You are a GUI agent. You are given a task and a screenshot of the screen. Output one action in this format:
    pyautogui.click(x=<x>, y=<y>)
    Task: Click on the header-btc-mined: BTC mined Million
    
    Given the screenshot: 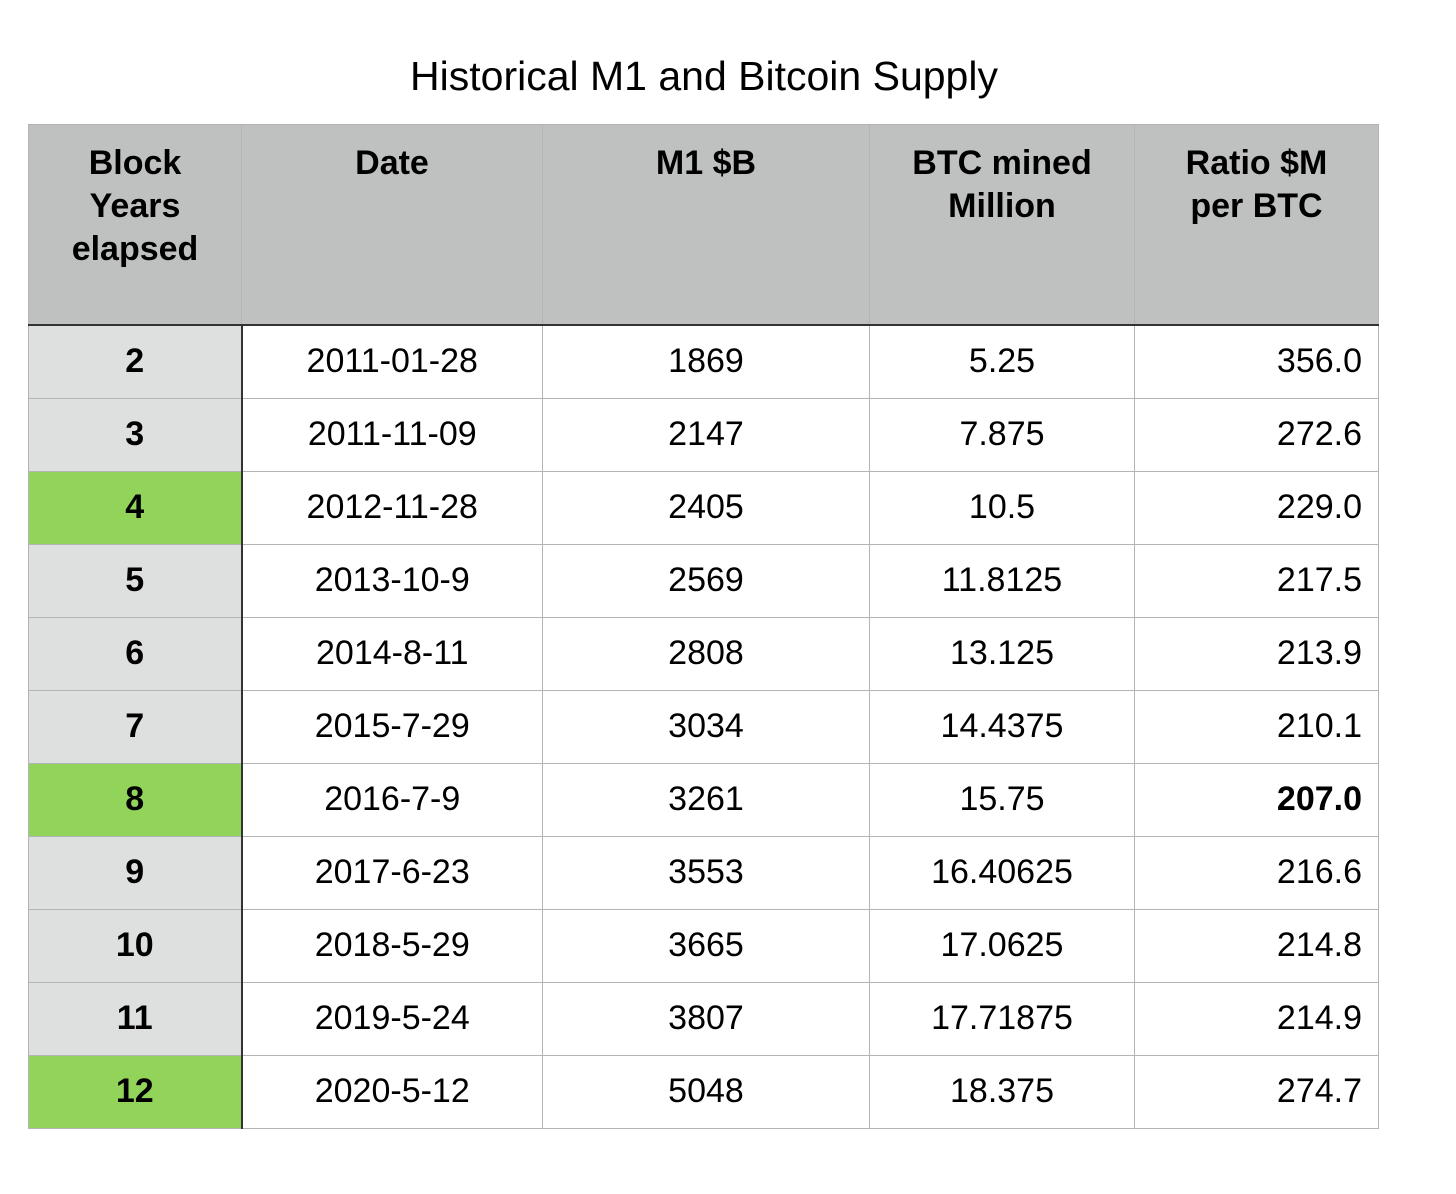 What is the action you would take?
    pyautogui.click(x=1002, y=225)
    